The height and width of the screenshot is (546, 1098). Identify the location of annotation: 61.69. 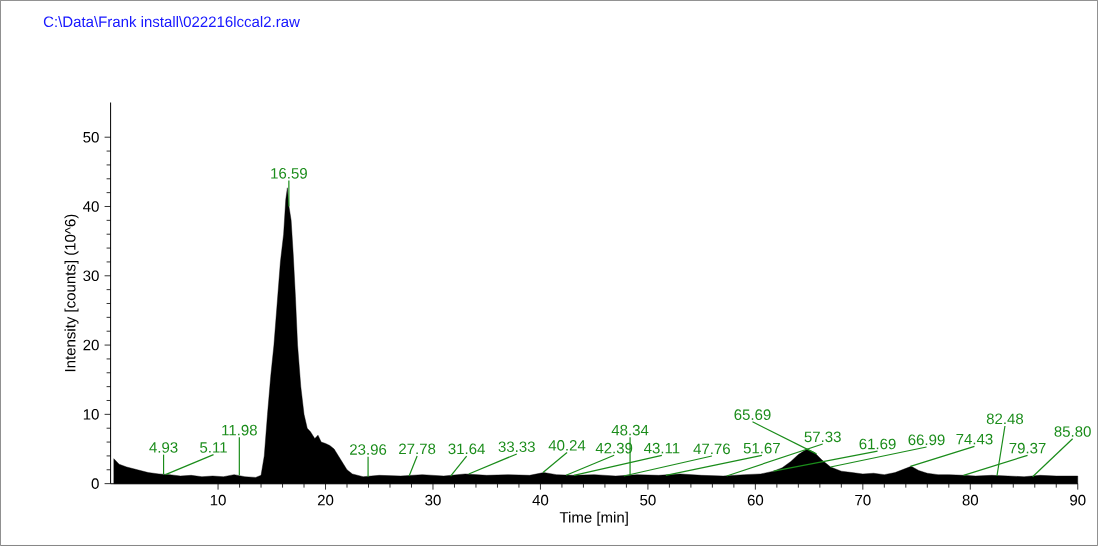
(877, 444).